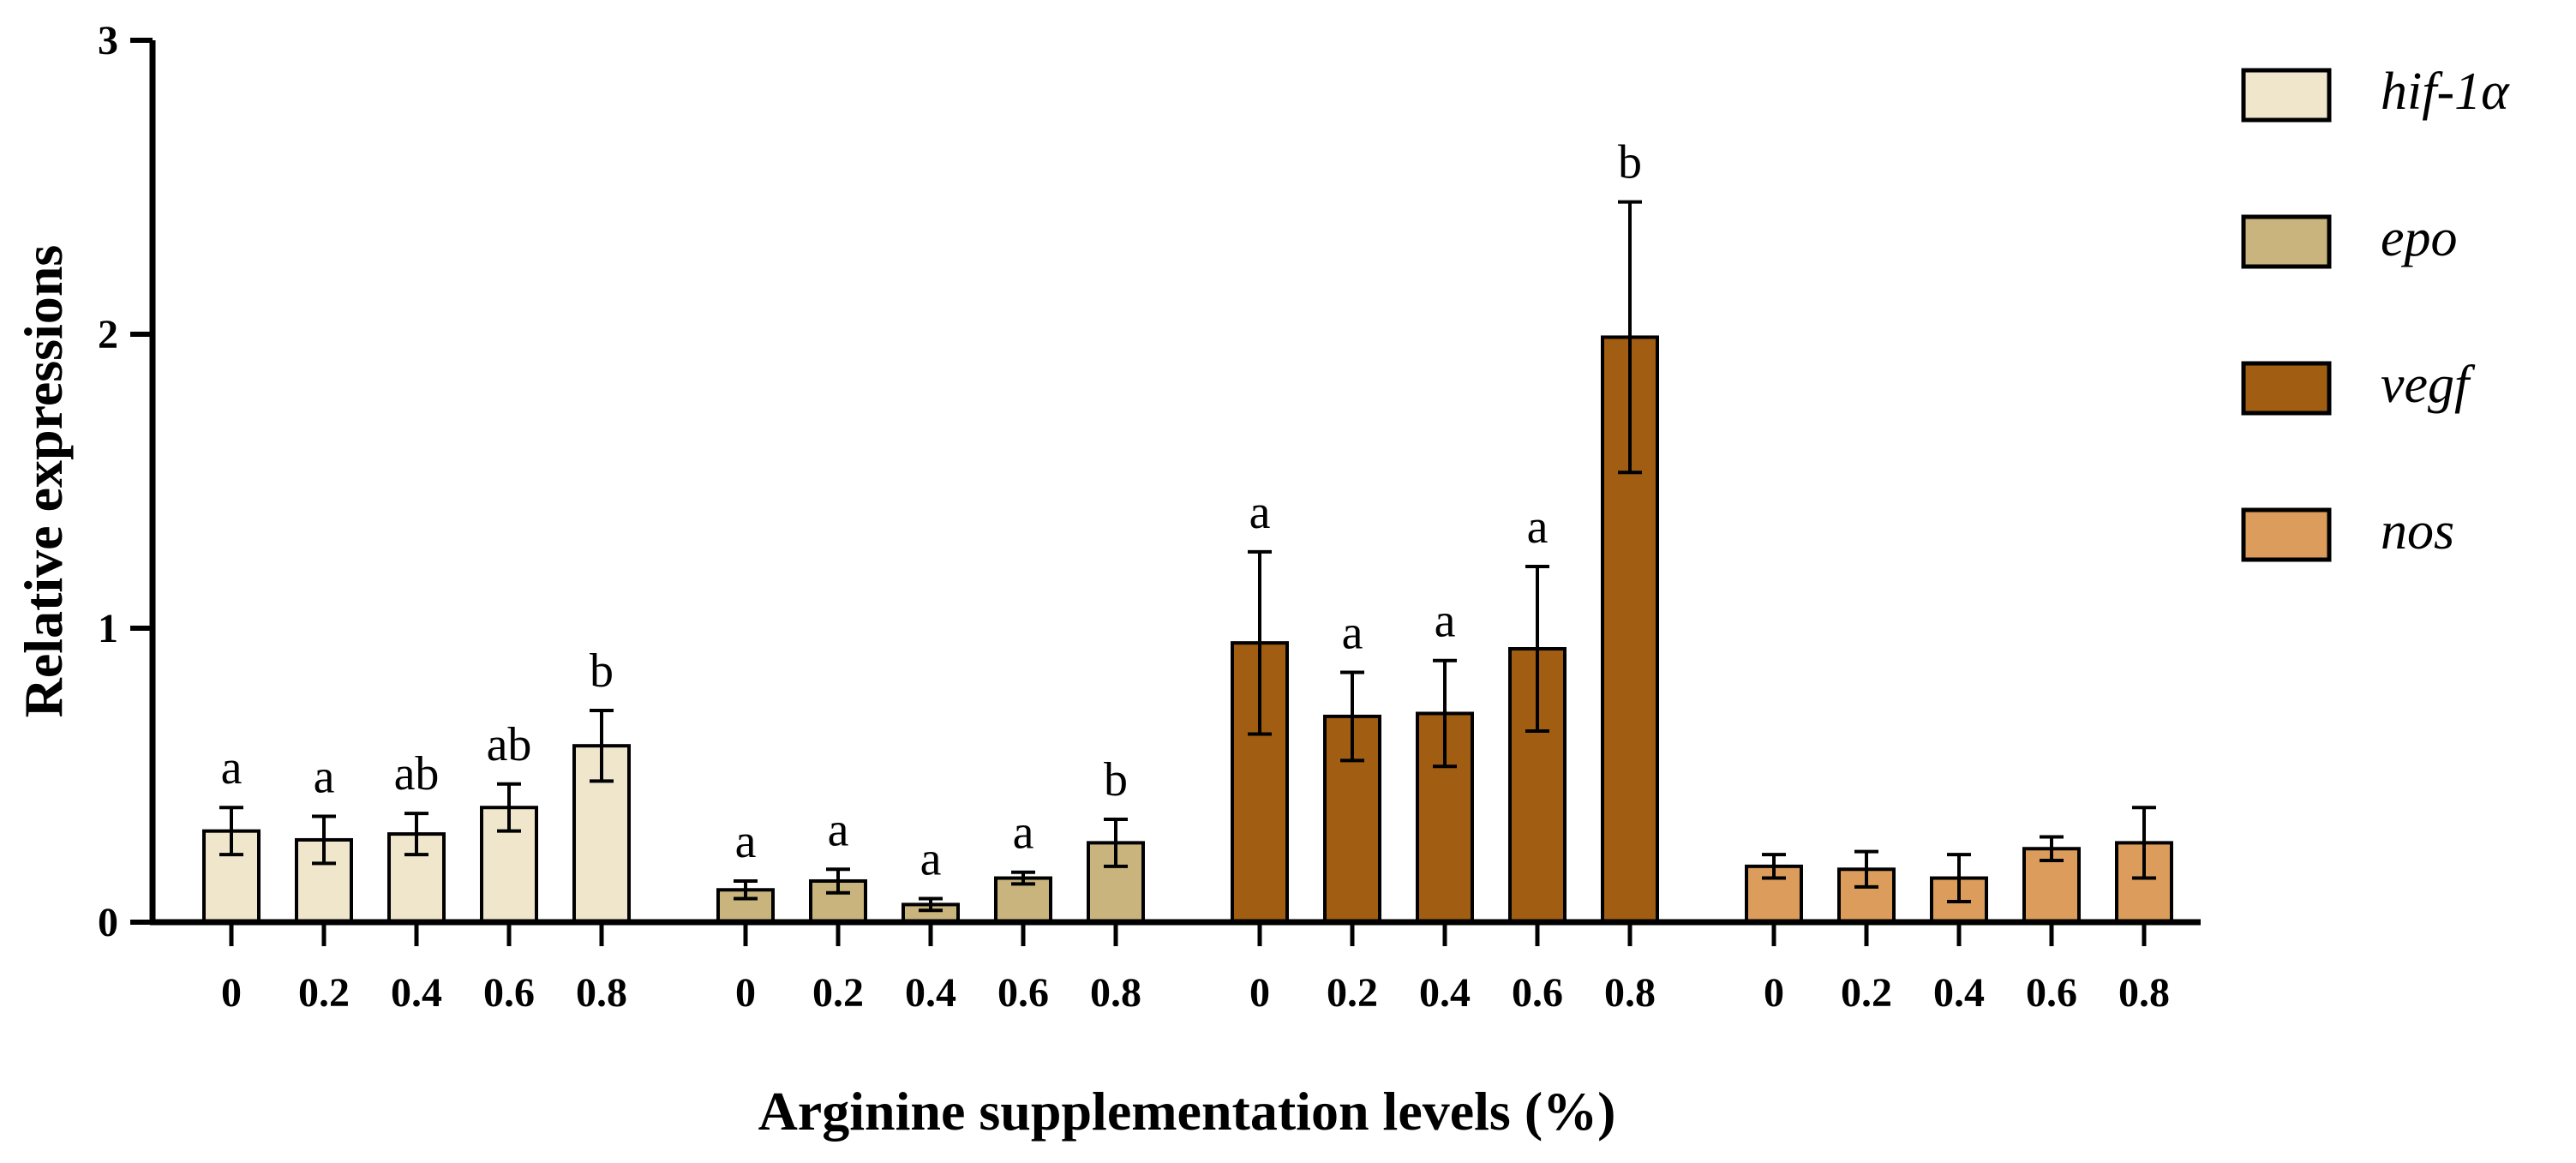 The height and width of the screenshot is (1163, 2576). I want to click on legend-label: epo, so click(2419, 238).